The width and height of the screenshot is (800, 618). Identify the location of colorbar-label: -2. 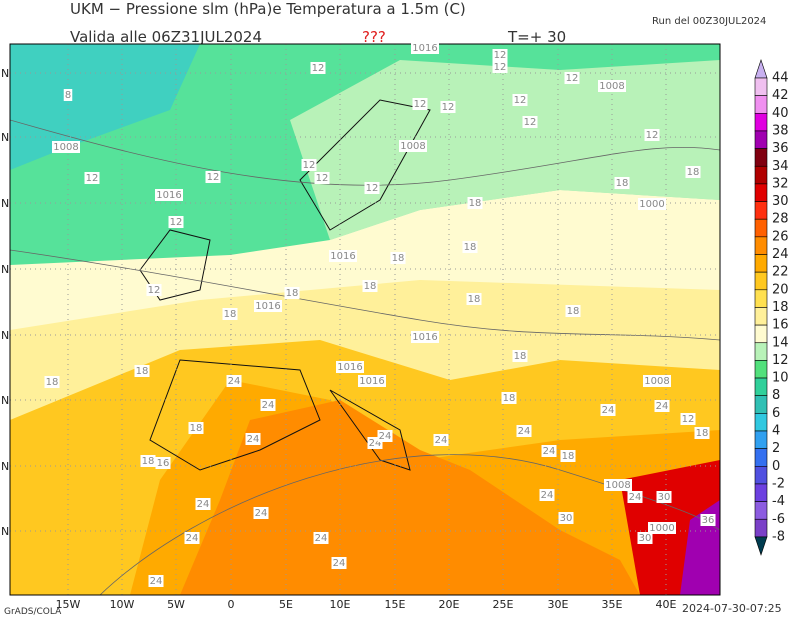
(778, 483).